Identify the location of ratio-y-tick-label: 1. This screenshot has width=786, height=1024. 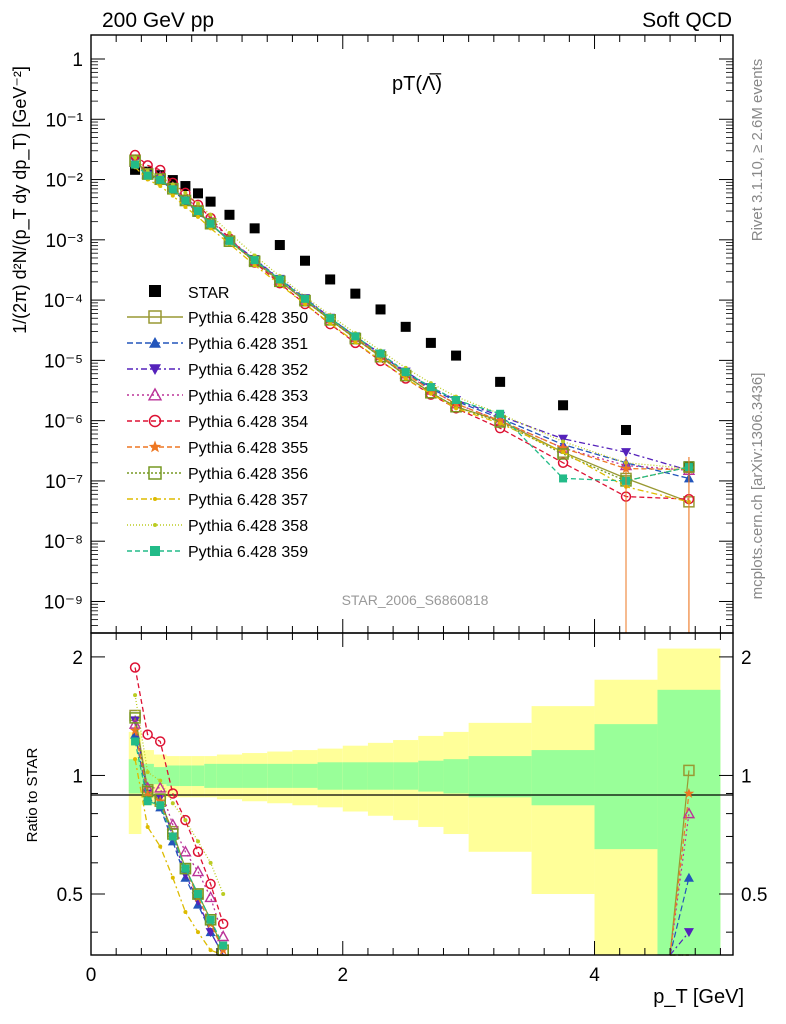
(77, 776).